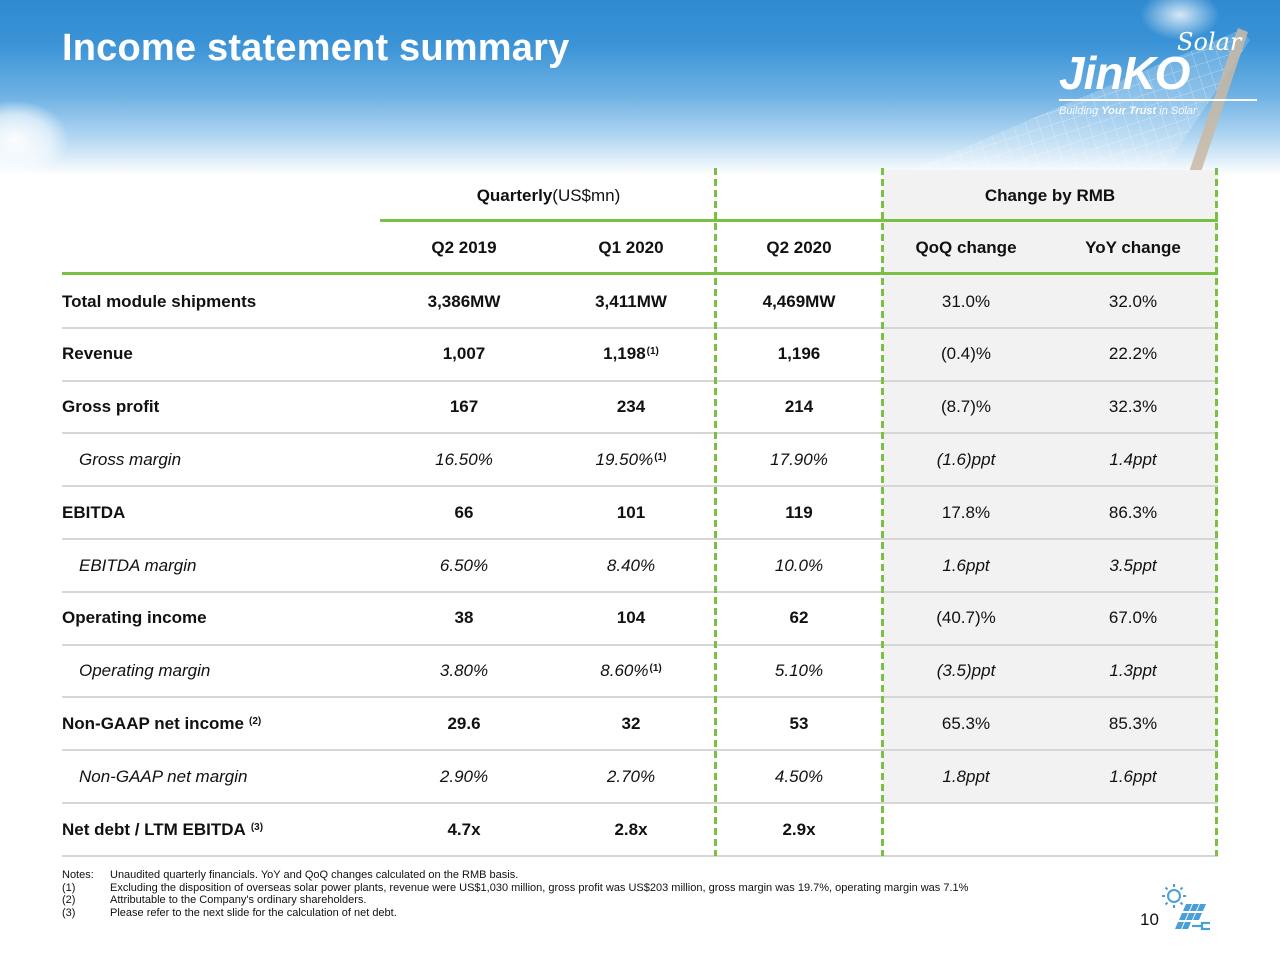  What do you see at coordinates (464, 618) in the screenshot?
I see `cell-q2-2019: 38` at bounding box center [464, 618].